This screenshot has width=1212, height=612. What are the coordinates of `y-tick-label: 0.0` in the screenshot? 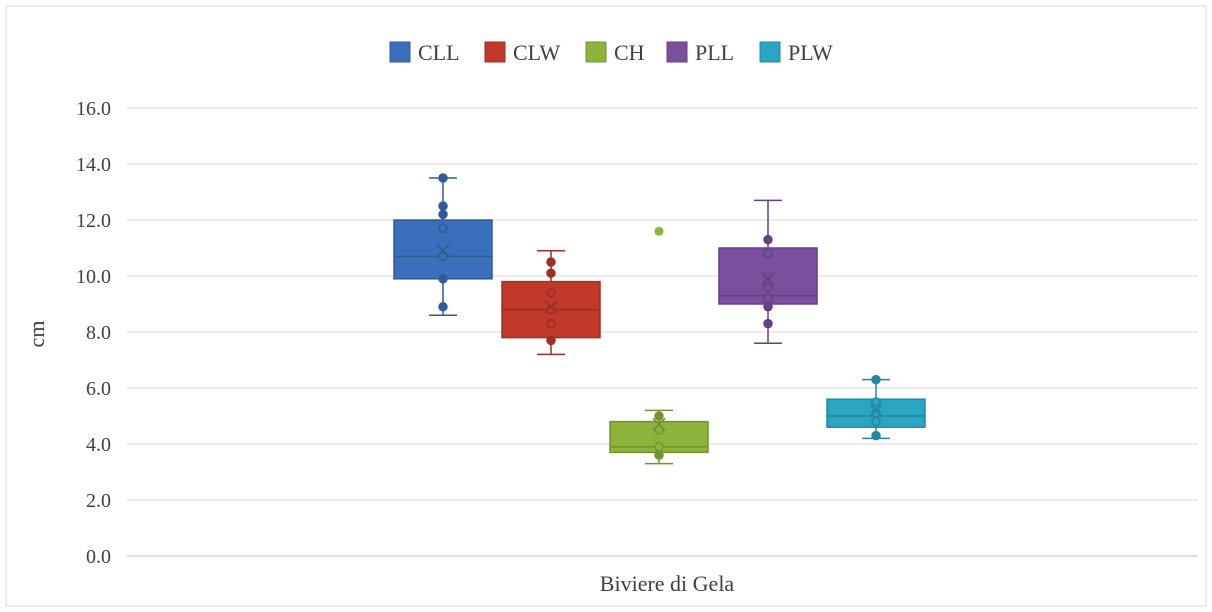 It's located at (98, 557).